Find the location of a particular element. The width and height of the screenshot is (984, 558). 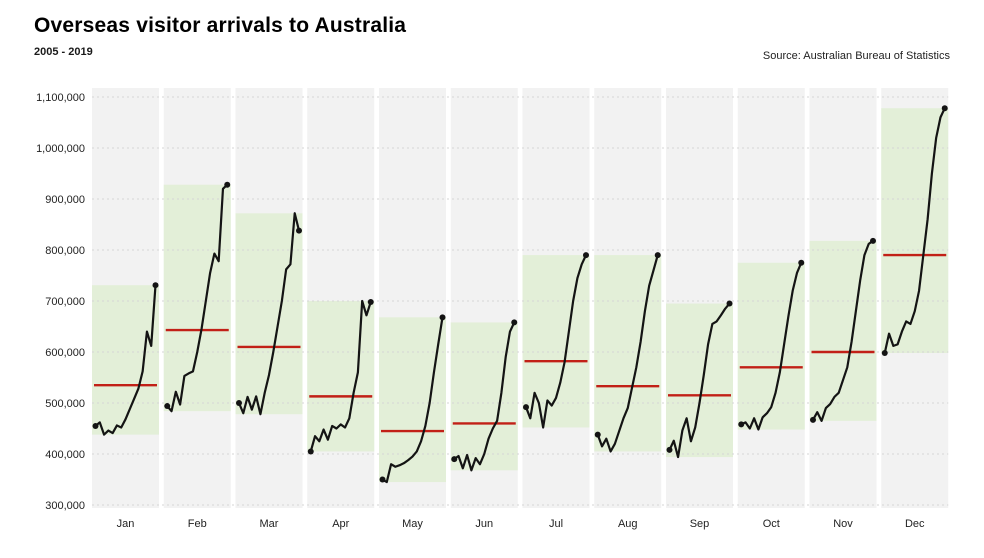

y-axis-tick-label: 1,000,000 is located at coordinates (60, 149).